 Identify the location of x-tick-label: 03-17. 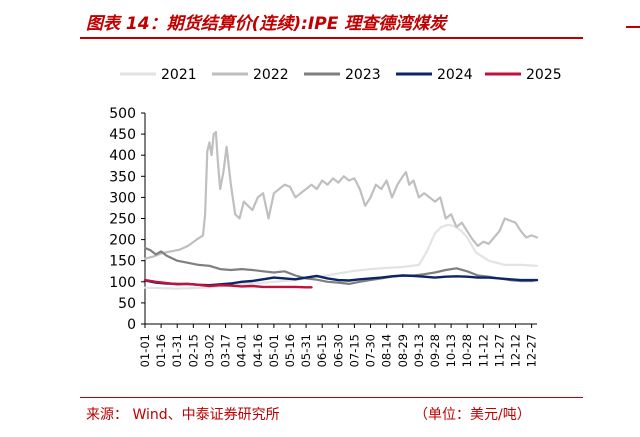
(226, 350).